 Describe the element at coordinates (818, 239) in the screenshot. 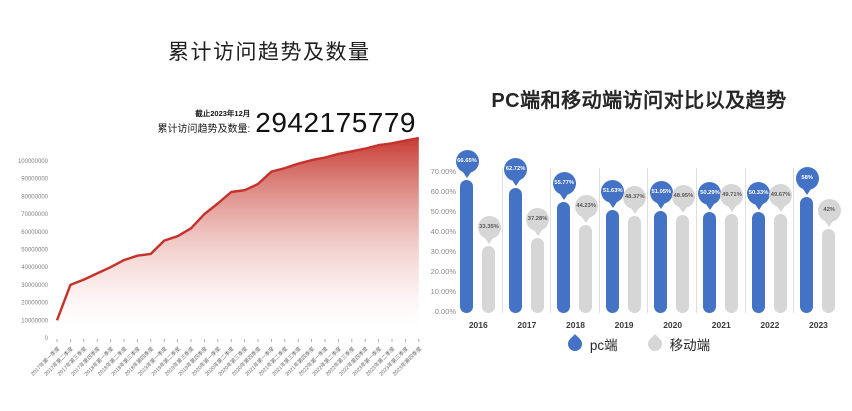

I see `year-group-2023: 58% 42% 2023` at that location.